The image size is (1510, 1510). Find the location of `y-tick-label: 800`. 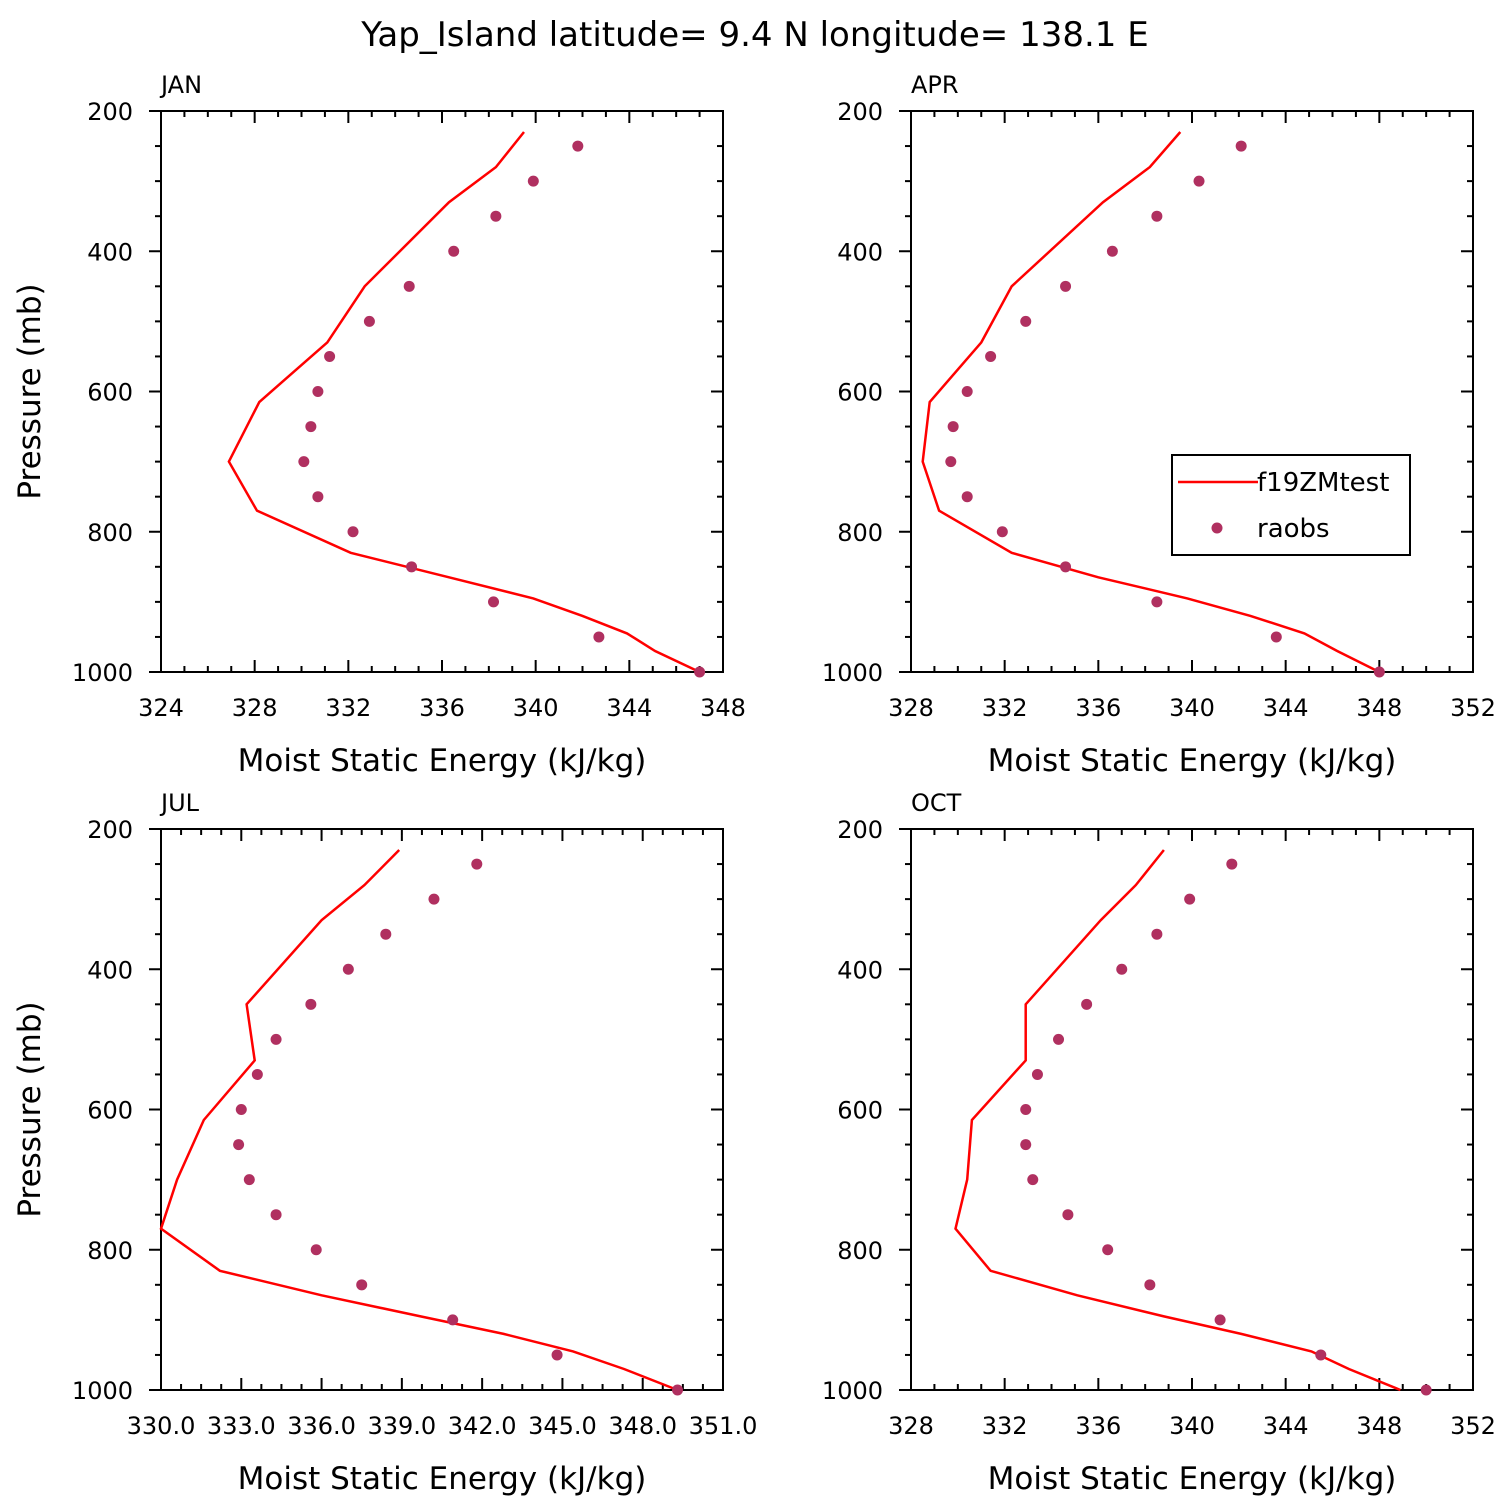

y-tick-label: 800 is located at coordinates (110, 533).